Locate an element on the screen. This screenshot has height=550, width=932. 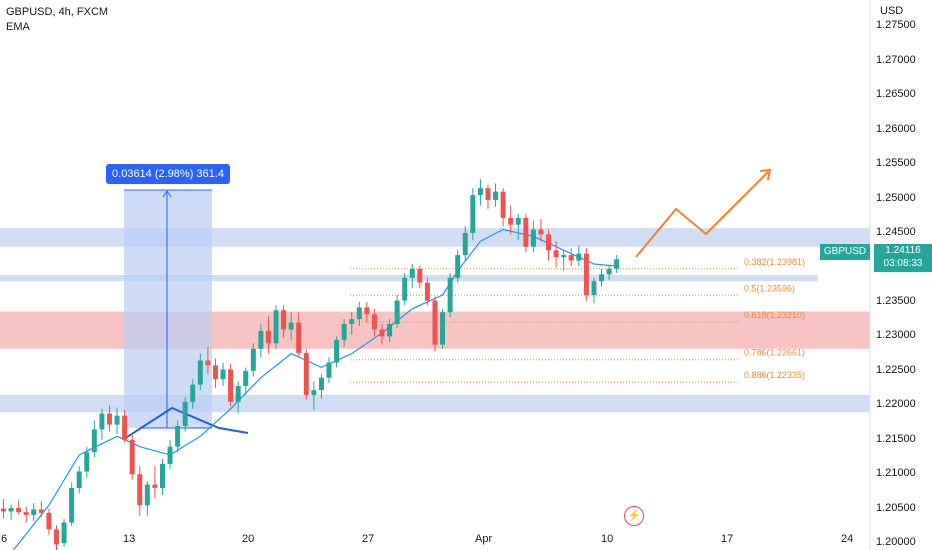
fib-label-0: 0.382(1.23981) is located at coordinates (774, 262).